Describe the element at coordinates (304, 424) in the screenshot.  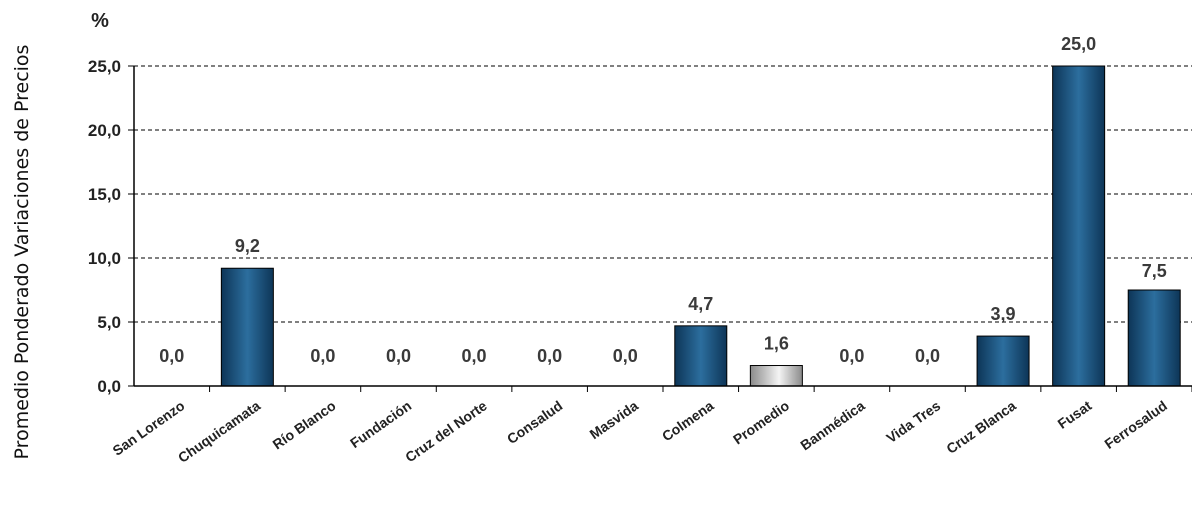
I see `category-label: Río Blanco` at that location.